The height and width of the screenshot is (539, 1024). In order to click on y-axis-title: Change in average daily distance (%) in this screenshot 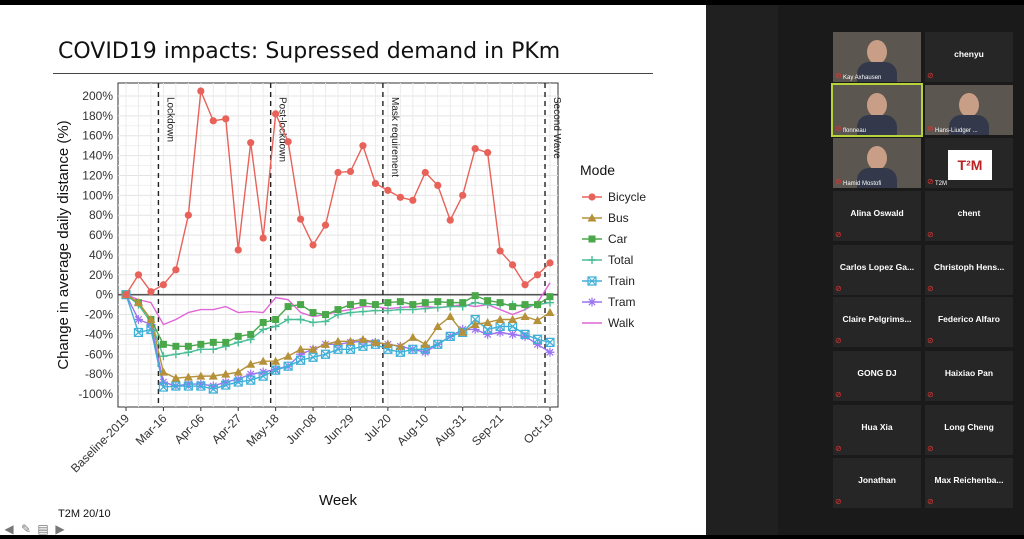, I will do `click(63, 244)`.